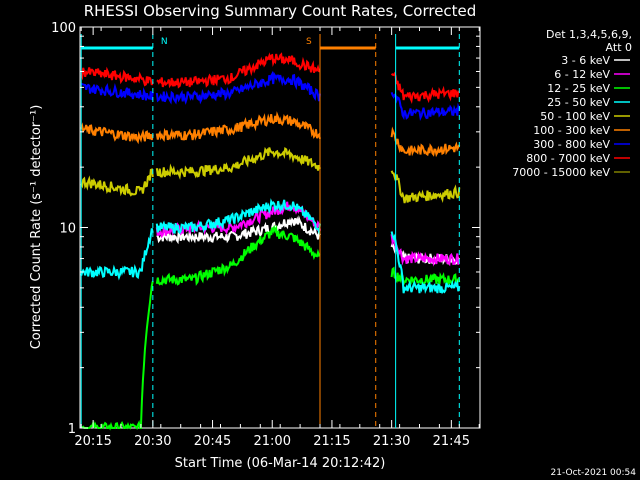 This screenshot has height=480, width=640. What do you see at coordinates (619, 47) in the screenshot?
I see `legend-header: Att 0` at bounding box center [619, 47].